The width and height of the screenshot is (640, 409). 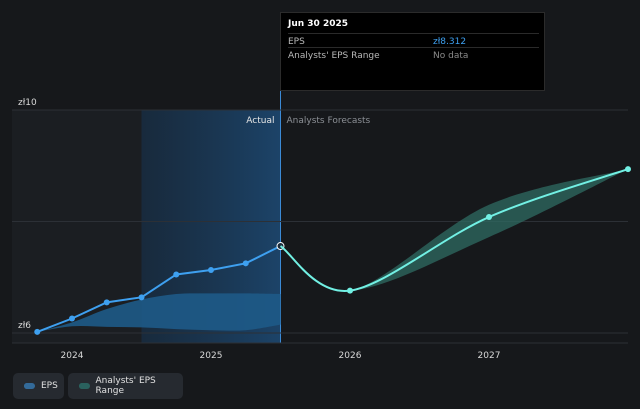 I want to click on legend-eps-range: Analysts' EPS Range, so click(x=125, y=386).